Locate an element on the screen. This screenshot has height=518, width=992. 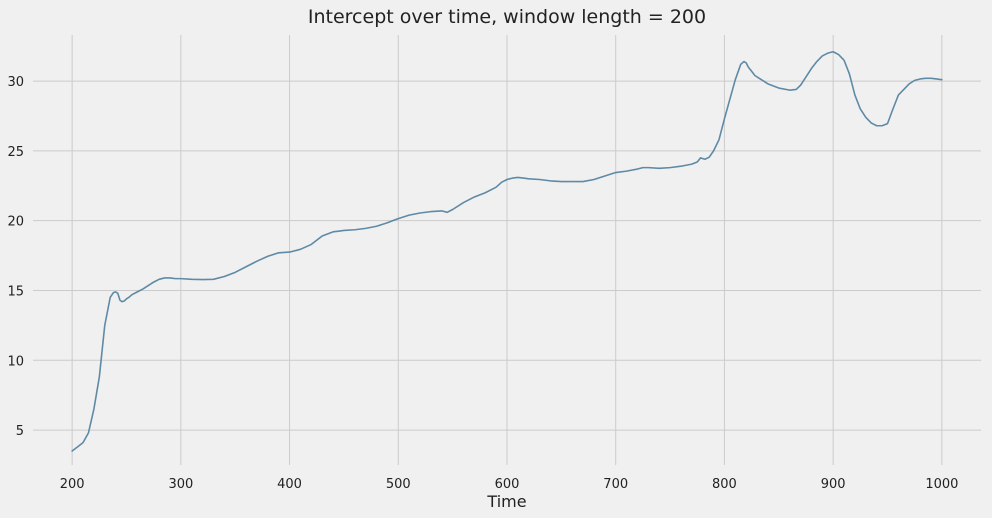
x-tick-label: 200 is located at coordinates (72, 484).